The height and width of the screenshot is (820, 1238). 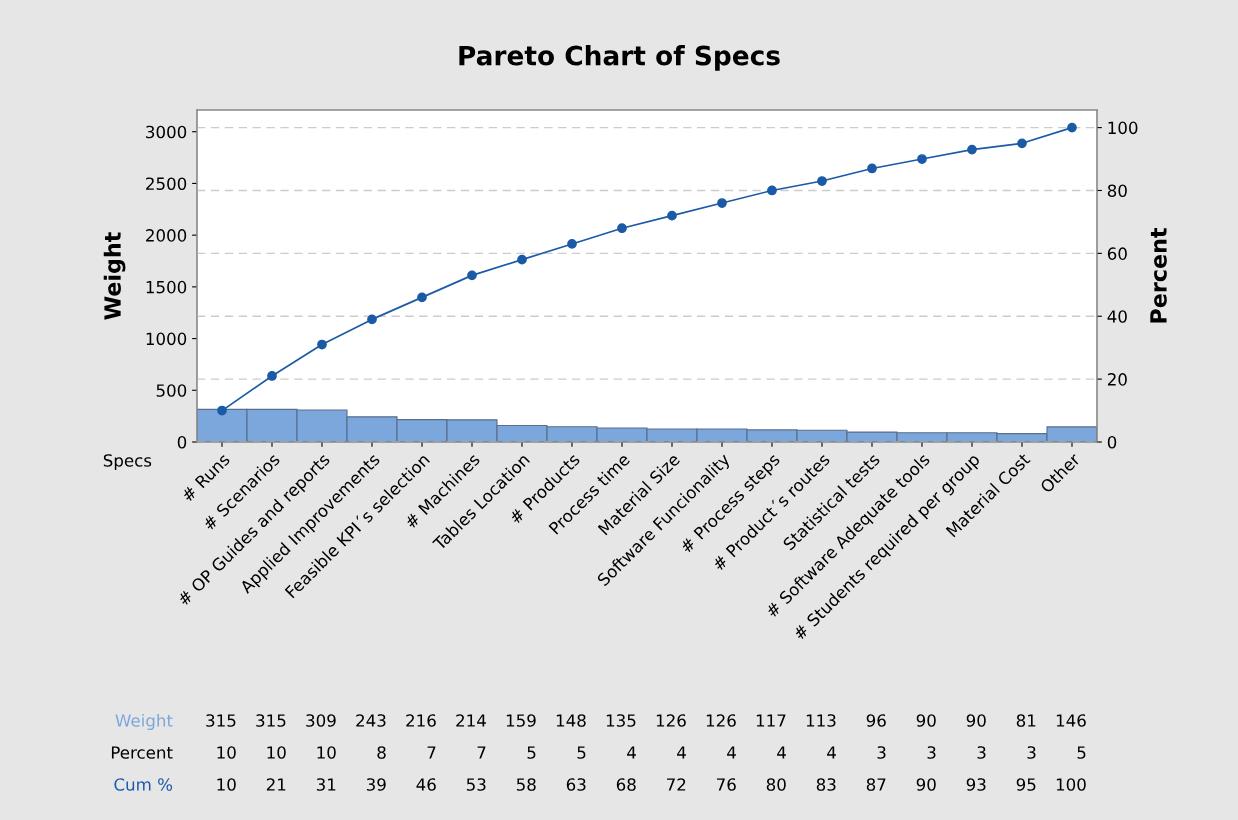 What do you see at coordinates (826, 784) in the screenshot?
I see `data-label: 83` at bounding box center [826, 784].